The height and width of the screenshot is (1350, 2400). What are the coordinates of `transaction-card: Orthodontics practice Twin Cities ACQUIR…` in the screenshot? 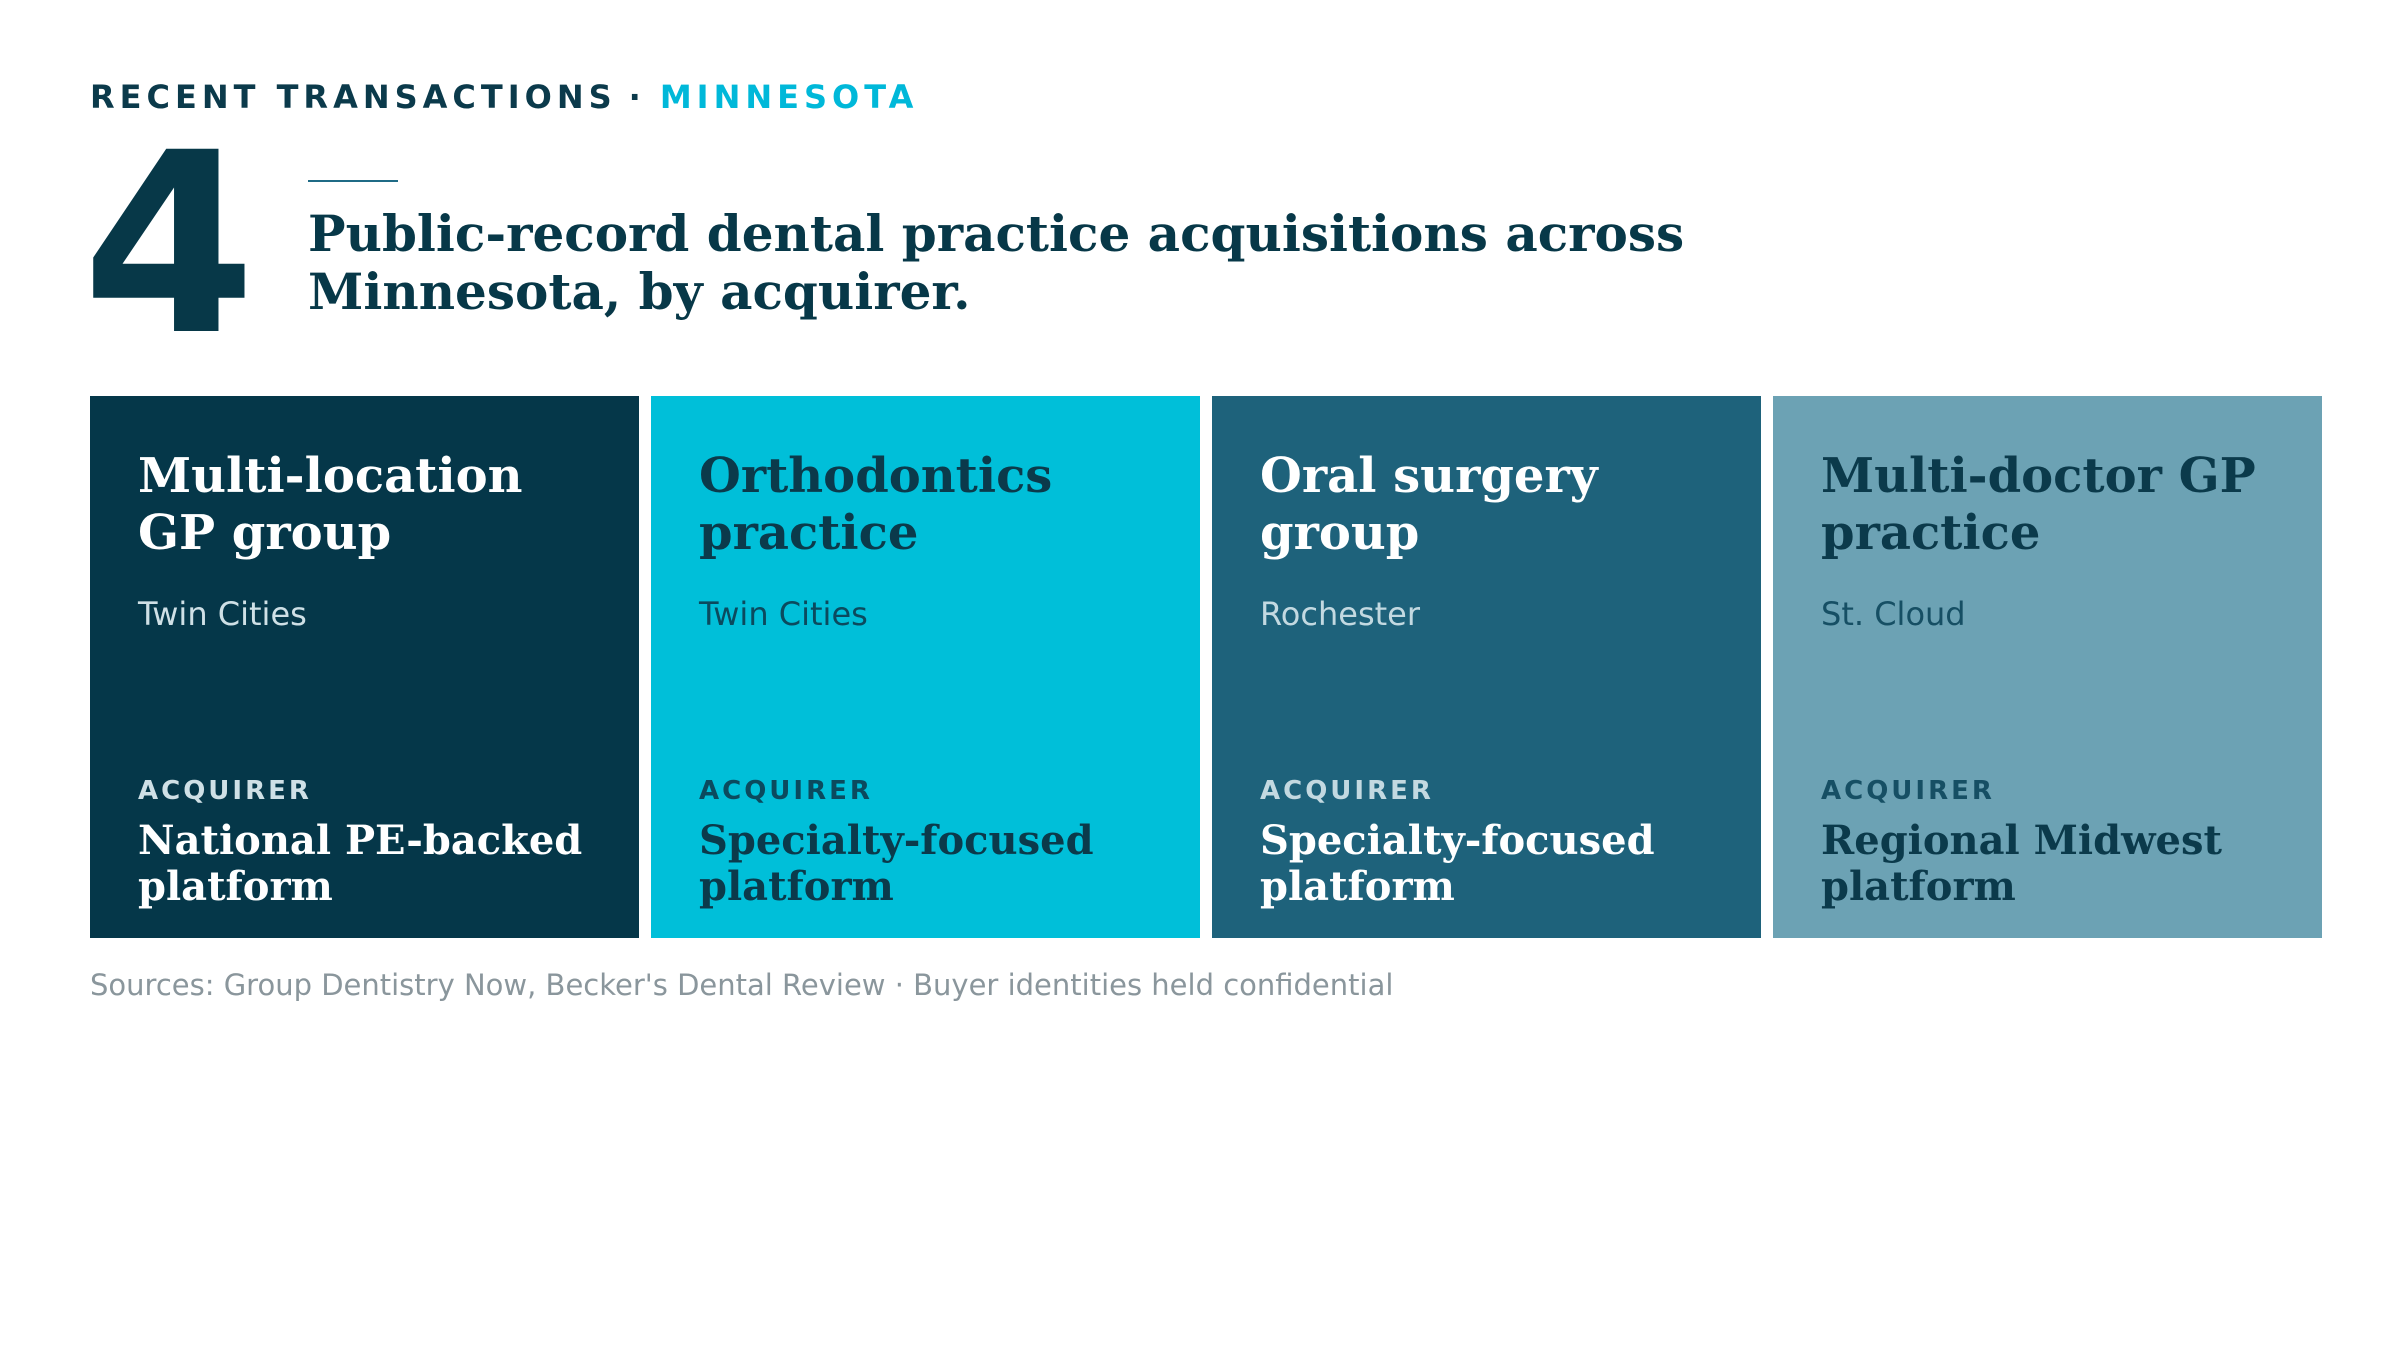 It's located at (925, 667).